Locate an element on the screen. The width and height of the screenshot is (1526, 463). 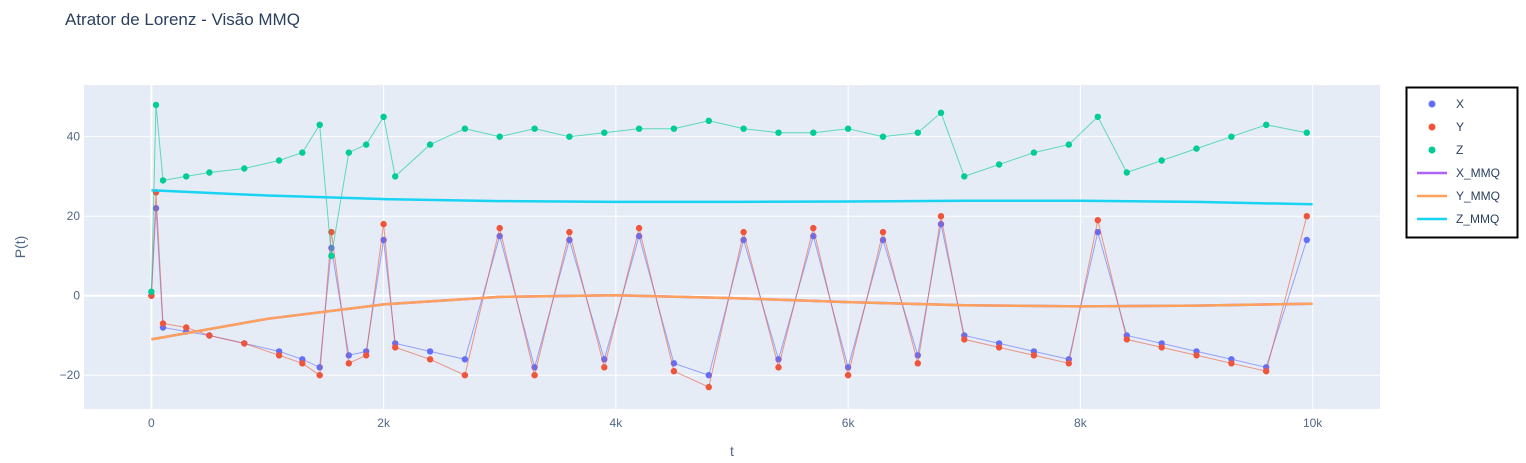
legend-item-z-mmq: Z_MMQ is located at coordinates (1458, 219).